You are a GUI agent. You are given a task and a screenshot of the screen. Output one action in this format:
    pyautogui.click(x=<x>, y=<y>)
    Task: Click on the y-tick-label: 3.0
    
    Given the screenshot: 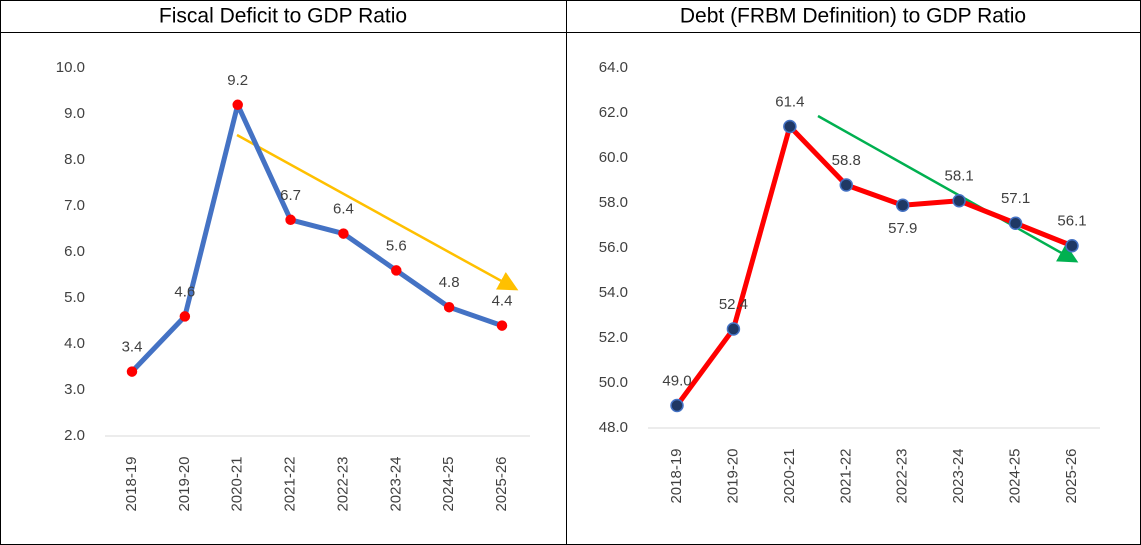 What is the action you would take?
    pyautogui.click(x=74, y=389)
    